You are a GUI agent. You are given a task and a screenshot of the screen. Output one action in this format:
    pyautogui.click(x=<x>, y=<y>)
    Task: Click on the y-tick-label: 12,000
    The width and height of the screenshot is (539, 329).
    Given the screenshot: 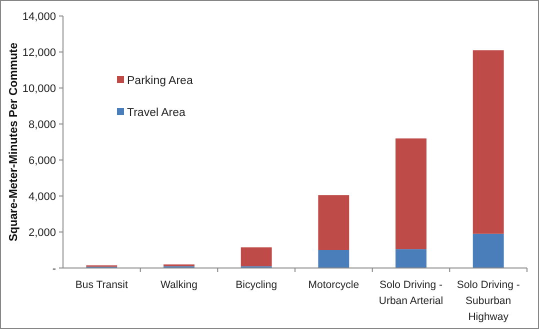 What is the action you would take?
    pyautogui.click(x=39, y=52)
    